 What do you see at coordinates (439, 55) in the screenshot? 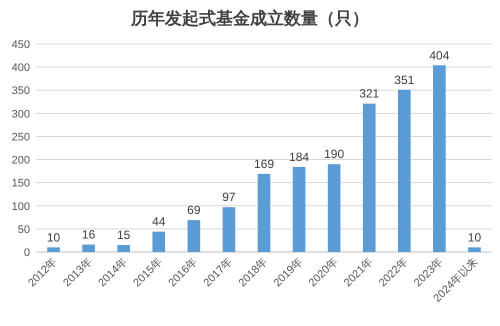
I see `data-label: 404` at bounding box center [439, 55].